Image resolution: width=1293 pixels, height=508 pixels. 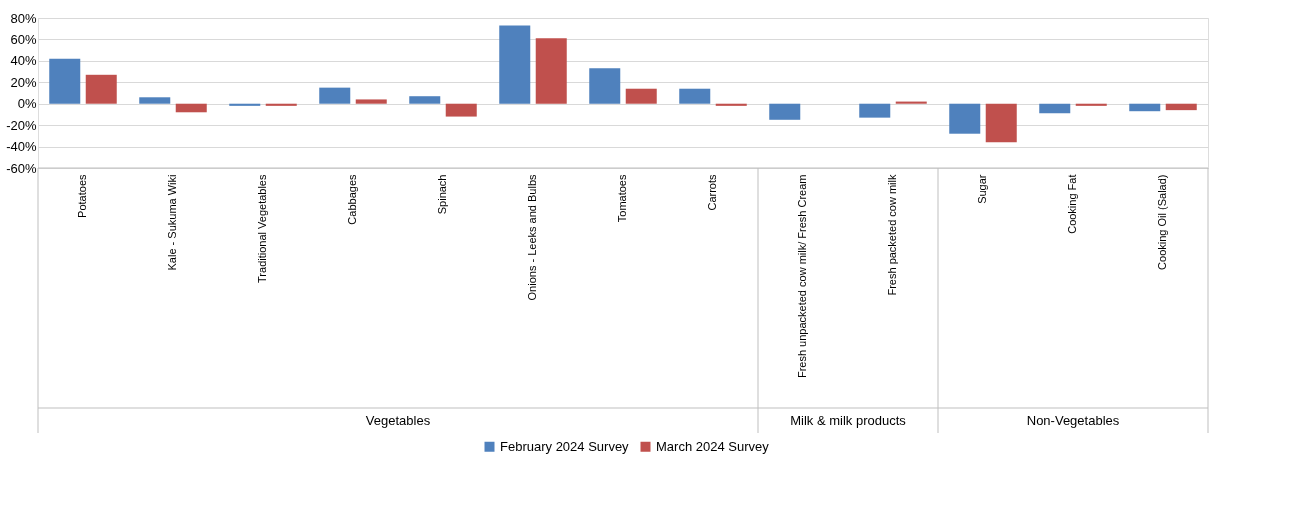 I want to click on x-tick-label: Kale - Sukuma Wiki, so click(x=172, y=222).